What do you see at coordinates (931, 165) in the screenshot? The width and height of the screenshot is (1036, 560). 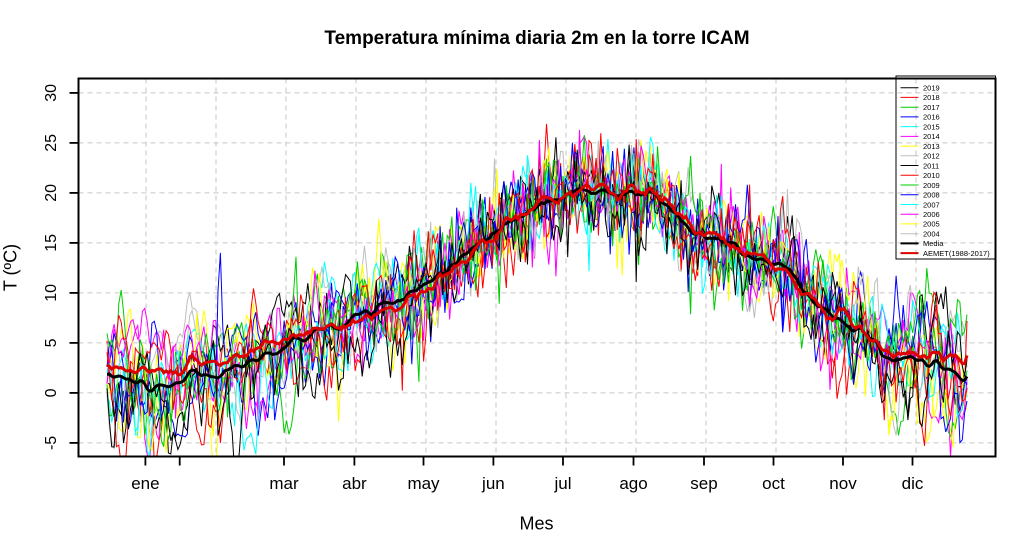 I see `svg-text: 2011` at bounding box center [931, 165].